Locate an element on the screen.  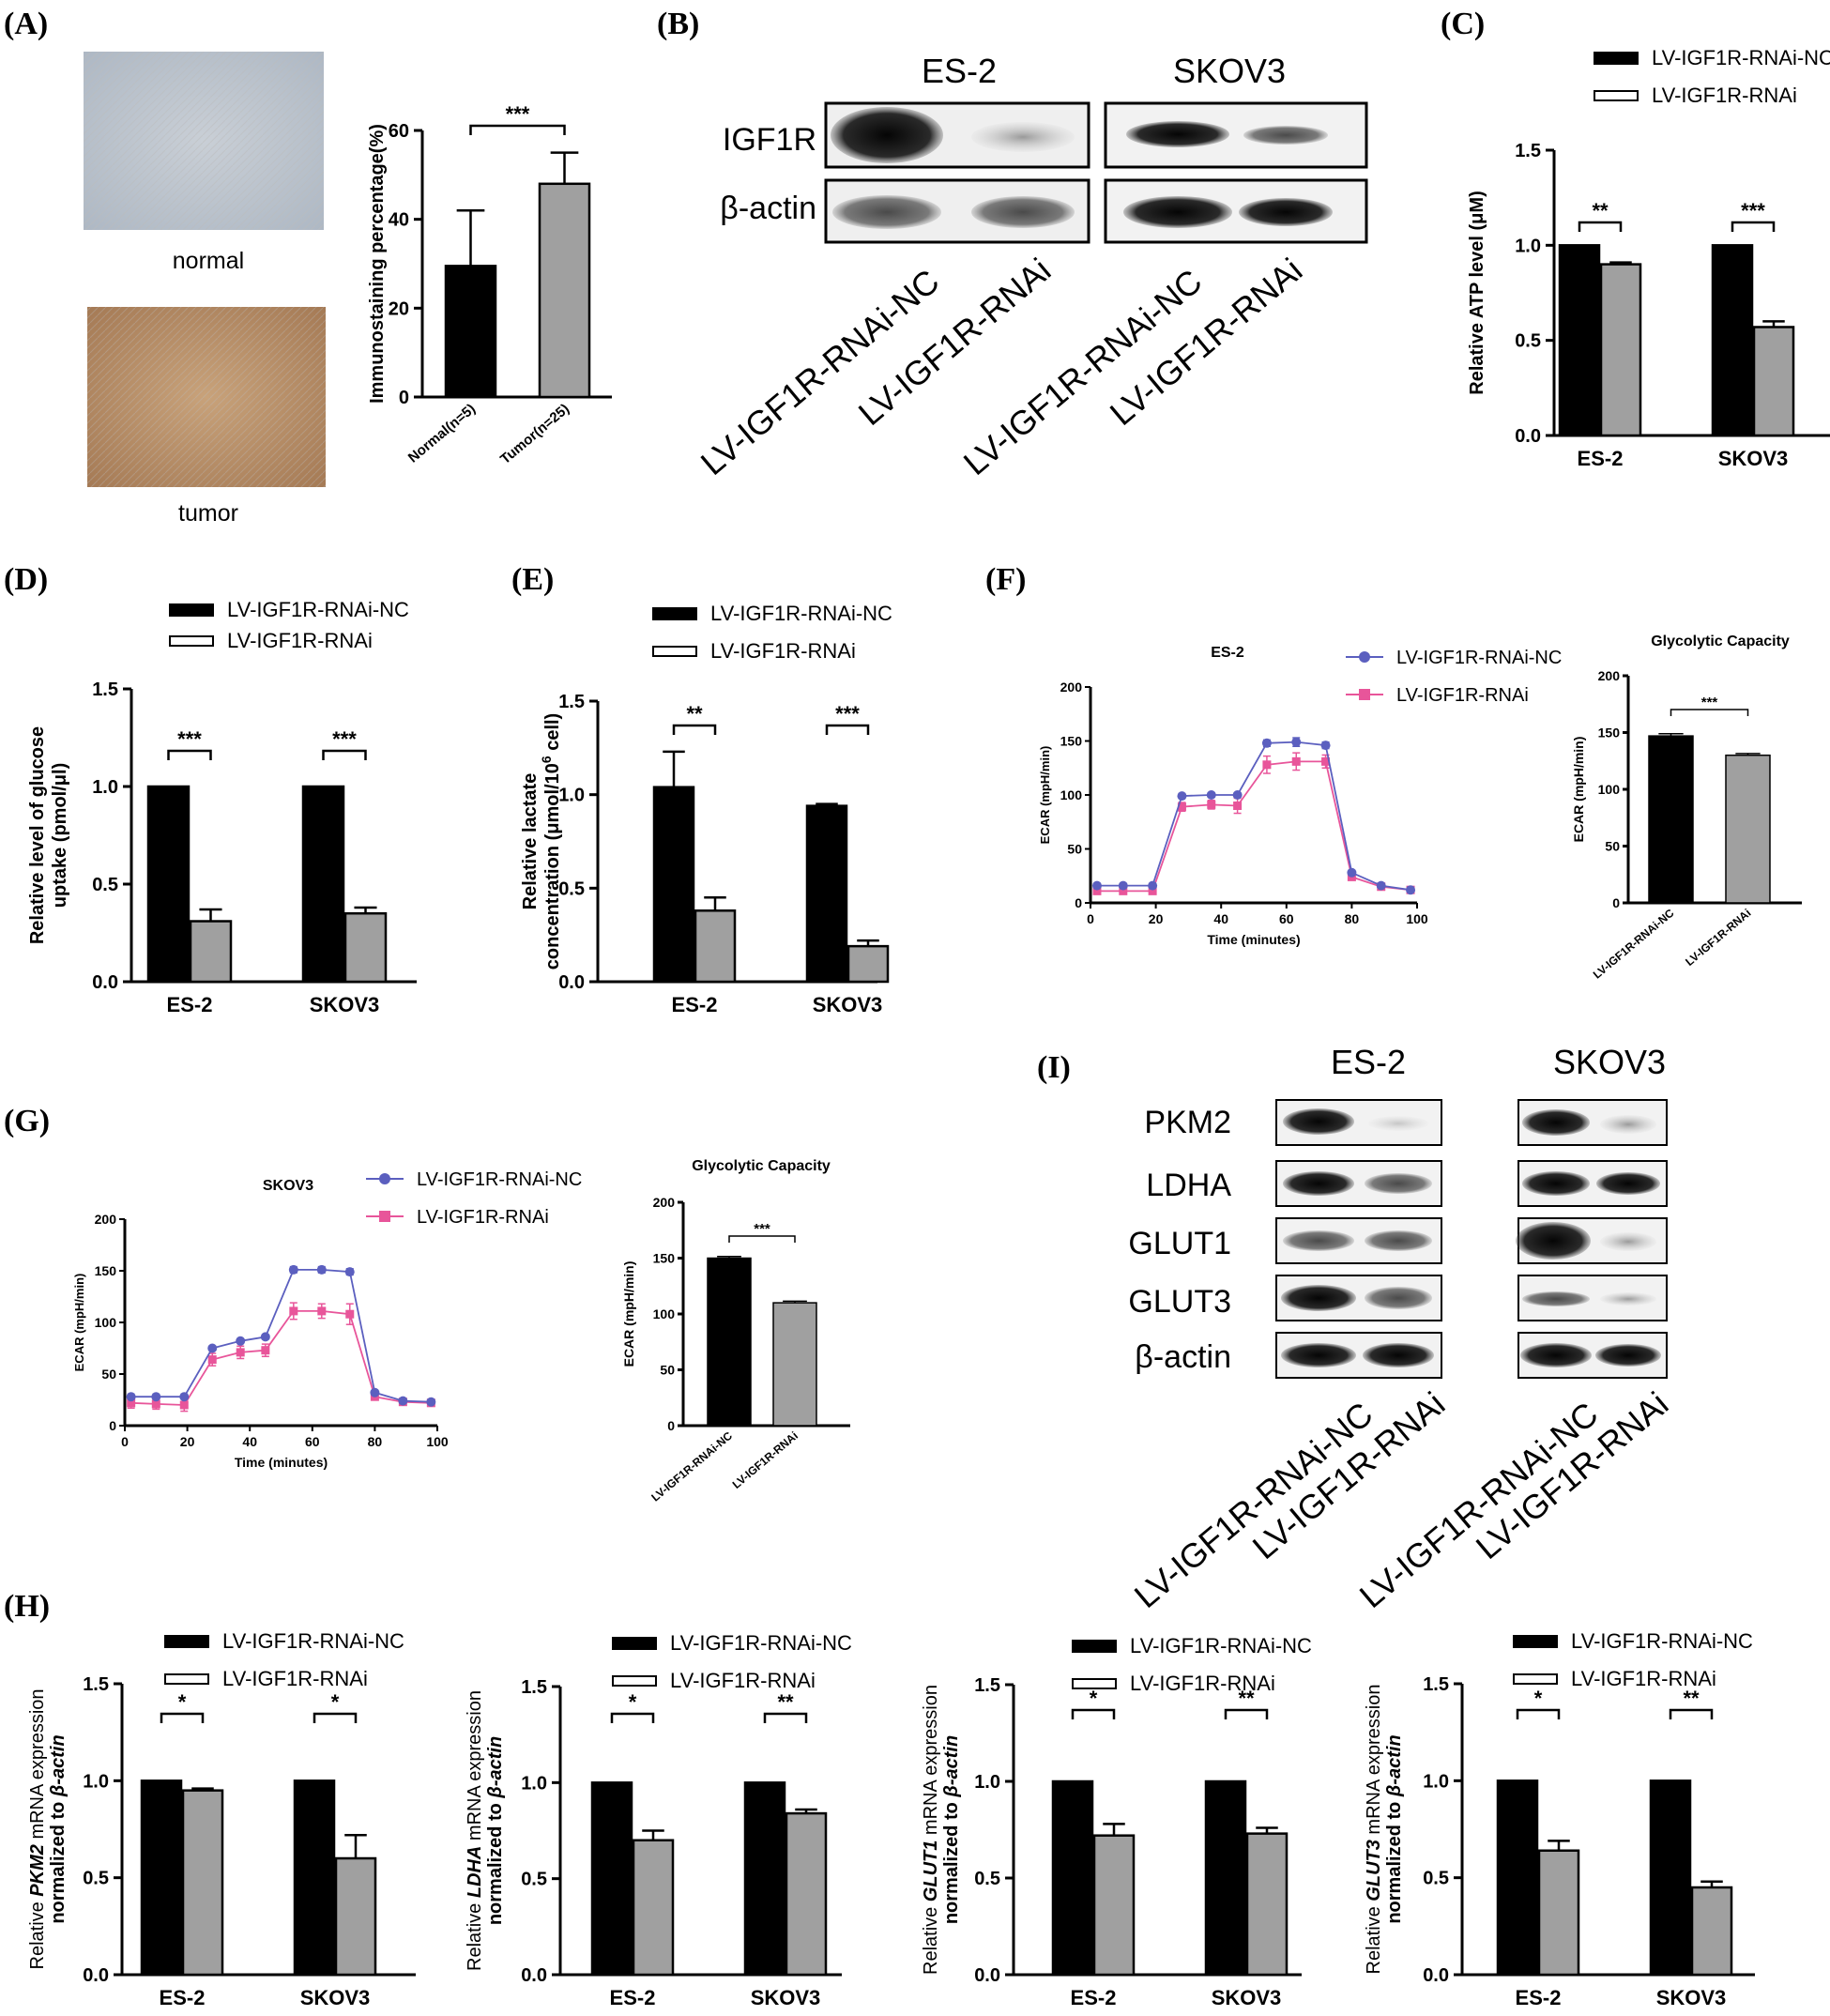
x-tick-label: 60 is located at coordinates (313, 1441).